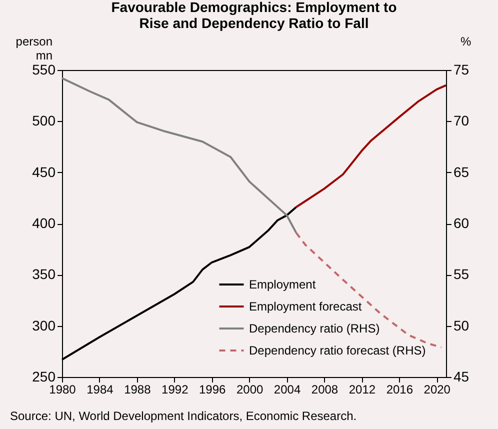  What do you see at coordinates (44, 70) in the screenshot?
I see `y-tick-label: 550` at bounding box center [44, 70].